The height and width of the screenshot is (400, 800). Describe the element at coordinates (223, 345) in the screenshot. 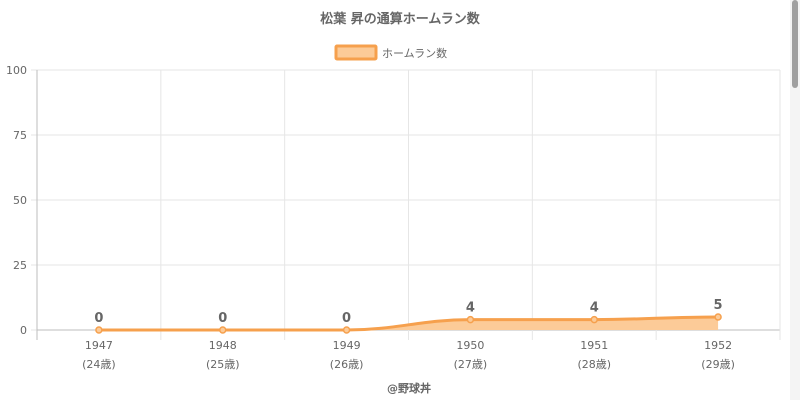

I see `x-tick-label: 1948` at that location.